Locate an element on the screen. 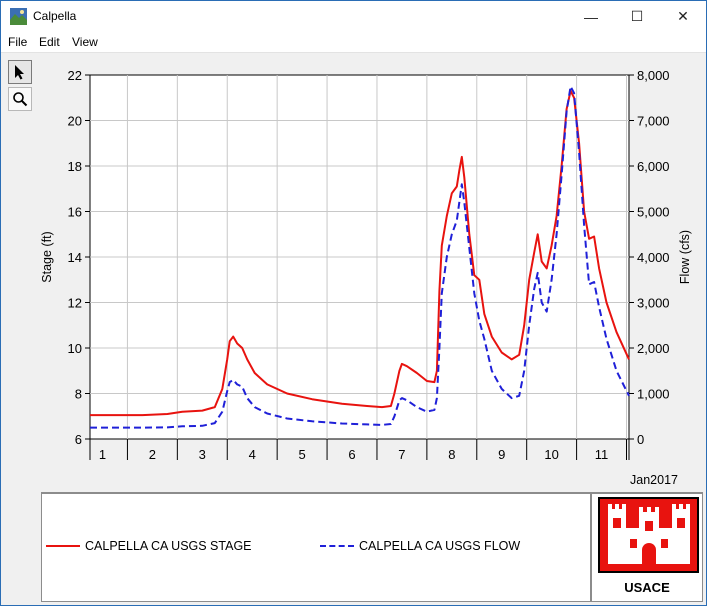 Image resolution: width=707 pixels, height=606 pixels. left-tick-label: 20 is located at coordinates (75, 121).